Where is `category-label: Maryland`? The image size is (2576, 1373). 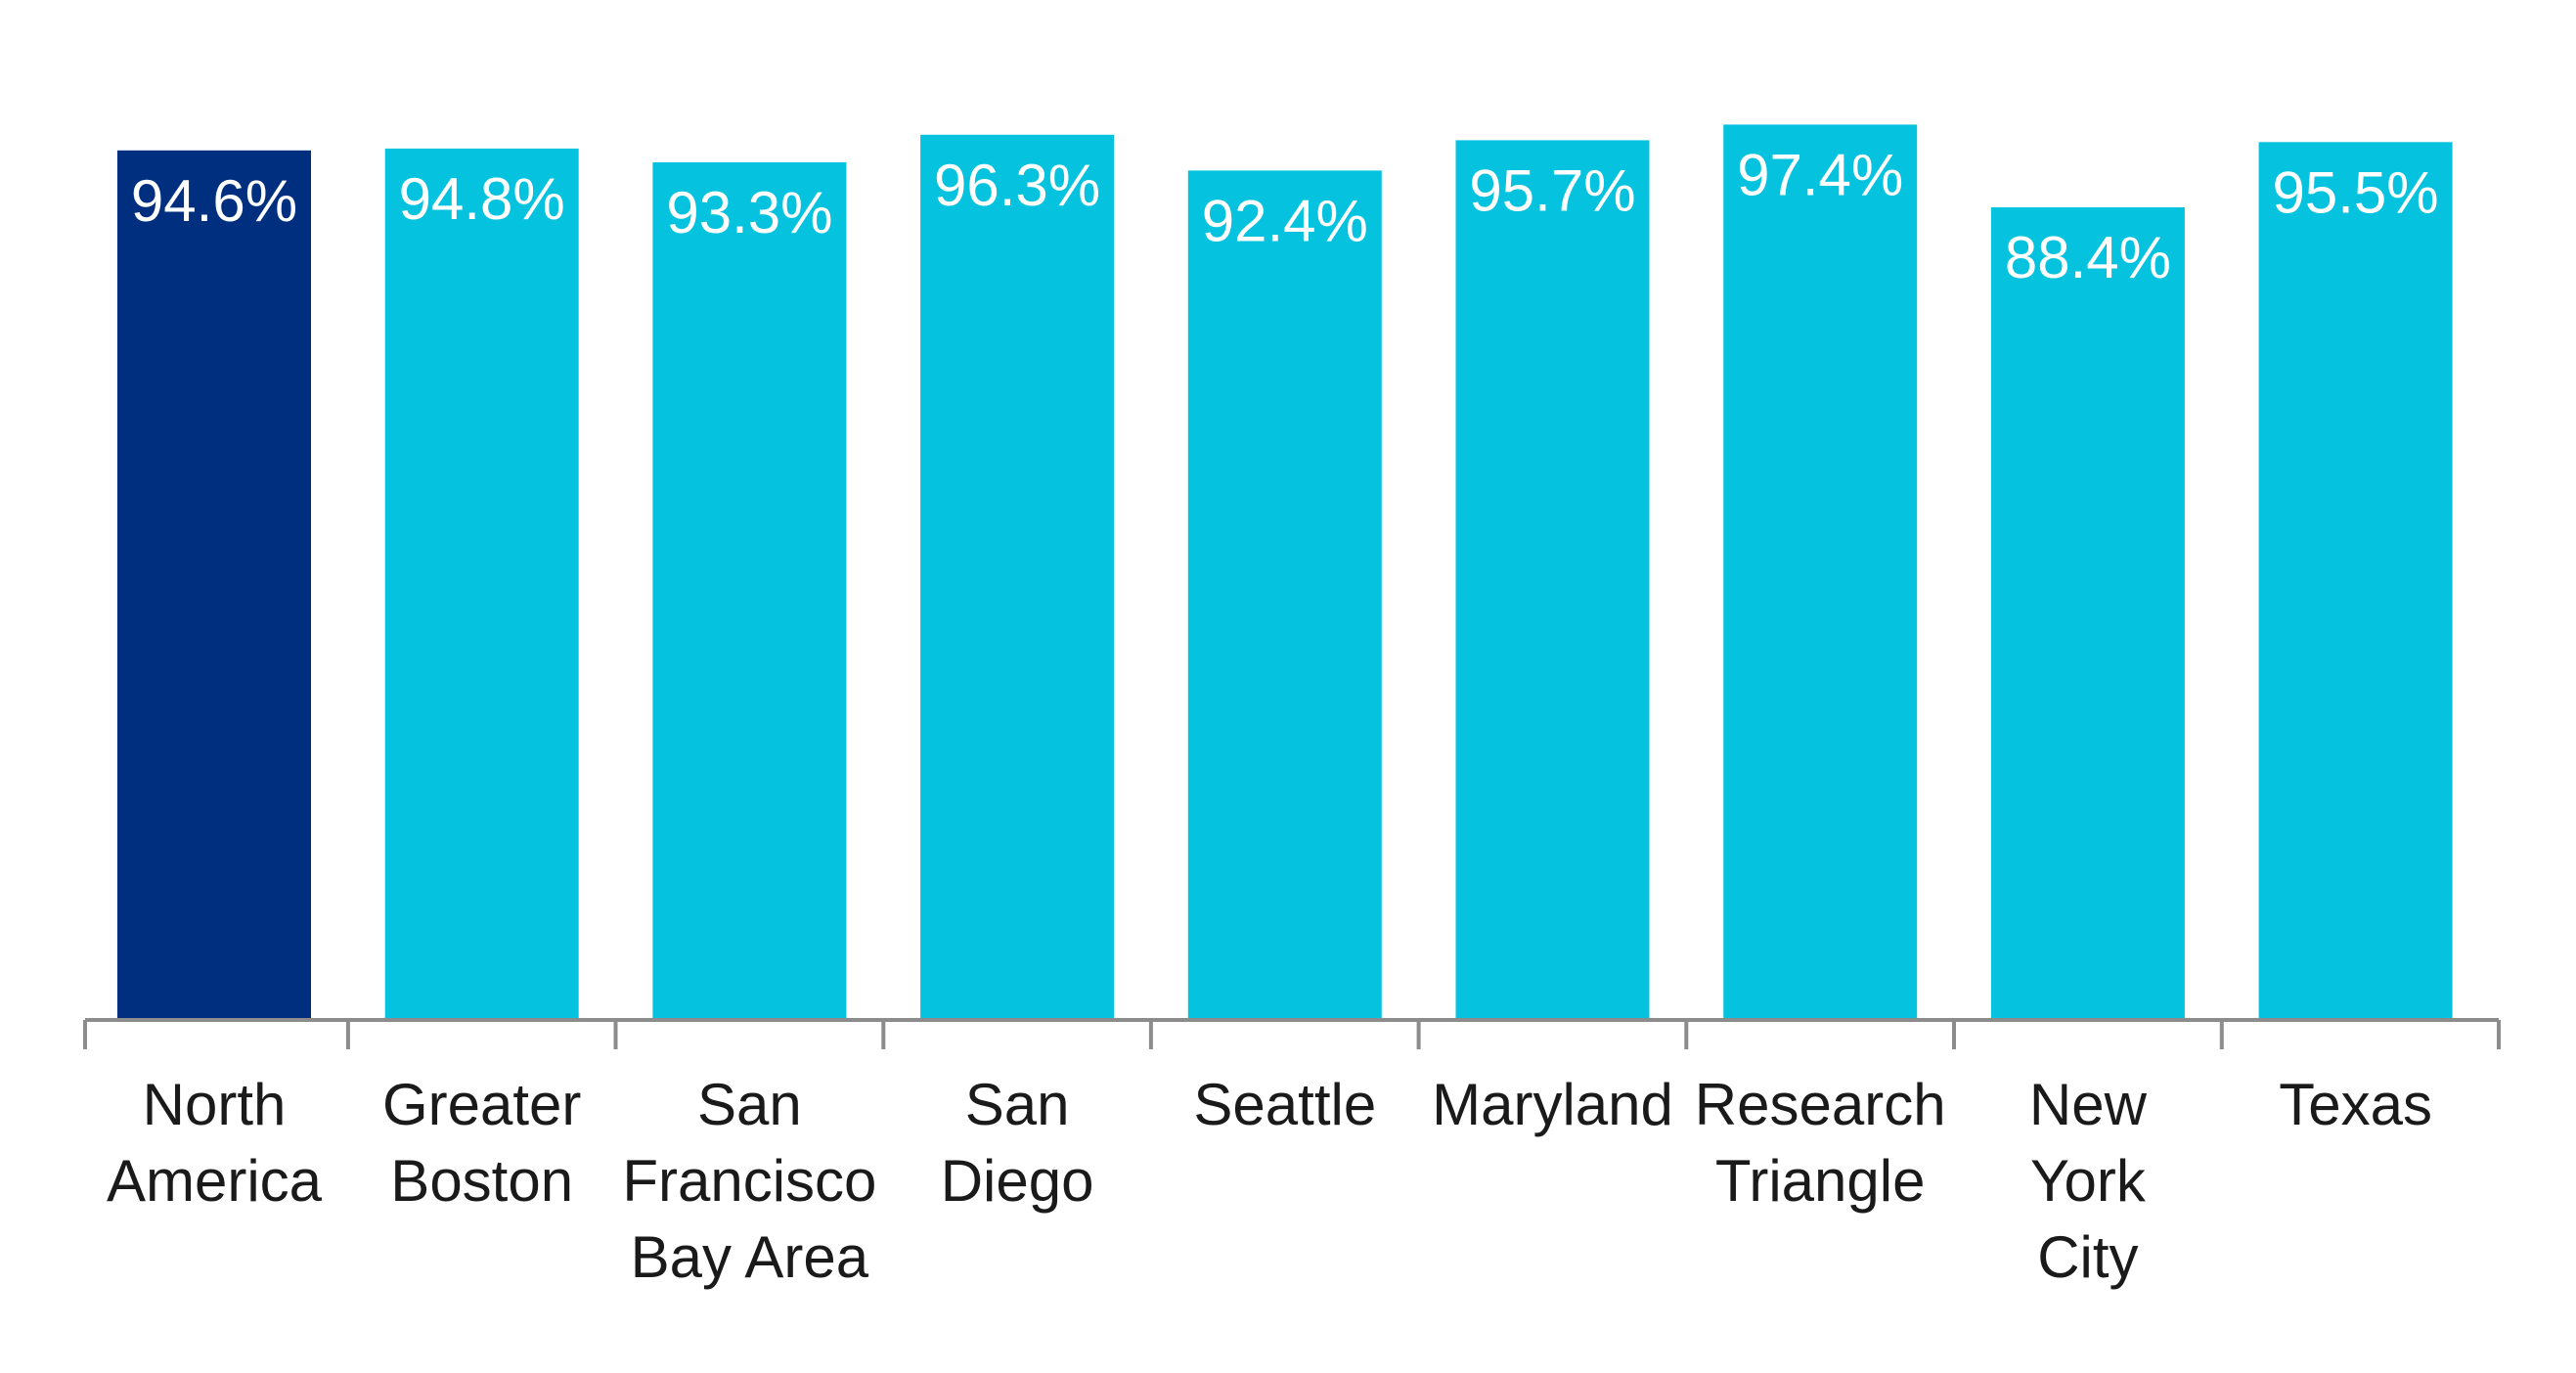
category-label: Maryland is located at coordinates (1552, 1104).